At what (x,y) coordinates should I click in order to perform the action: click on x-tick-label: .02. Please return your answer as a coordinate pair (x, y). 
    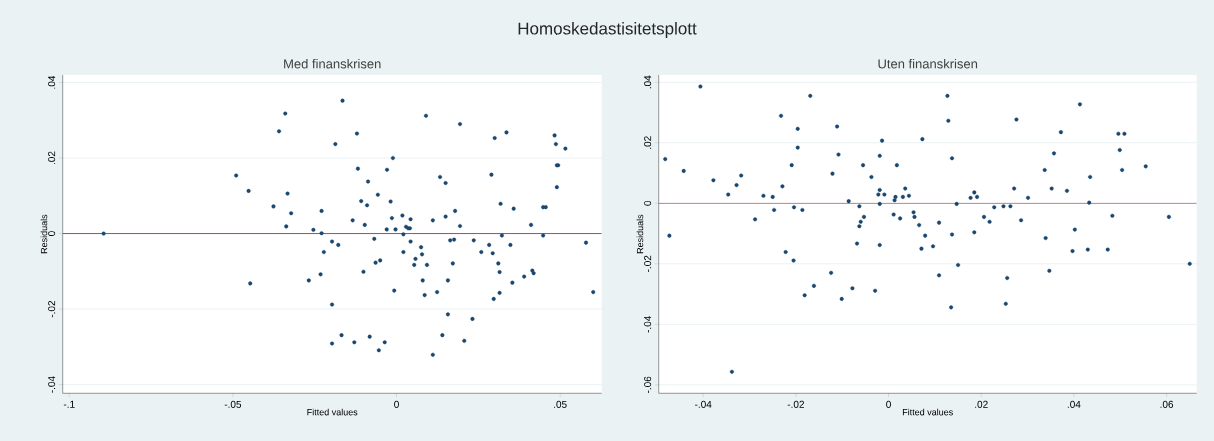
    Looking at the image, I should click on (981, 404).